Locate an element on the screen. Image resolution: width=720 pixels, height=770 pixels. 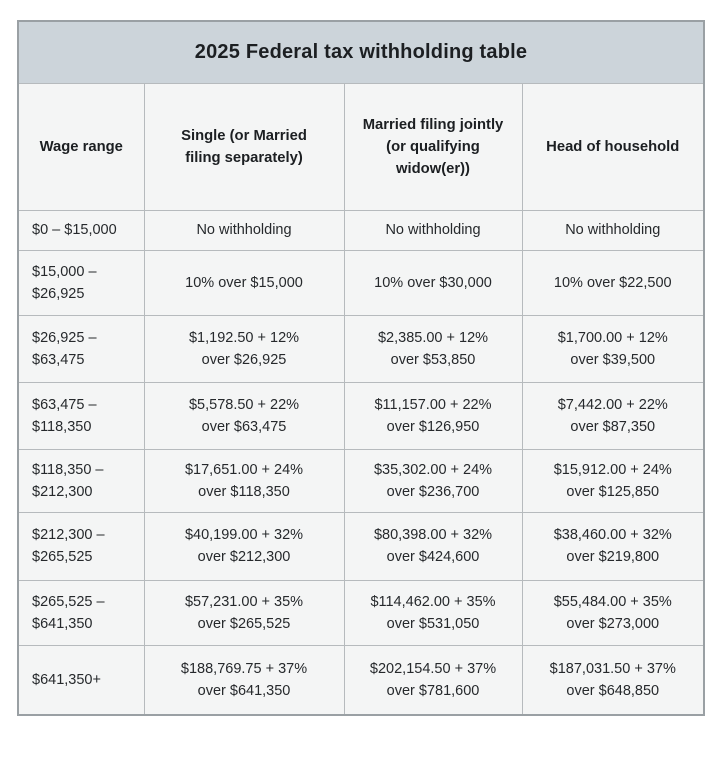
cell-single: $188,769.75 + 37% over $641,350 is located at coordinates (244, 680).